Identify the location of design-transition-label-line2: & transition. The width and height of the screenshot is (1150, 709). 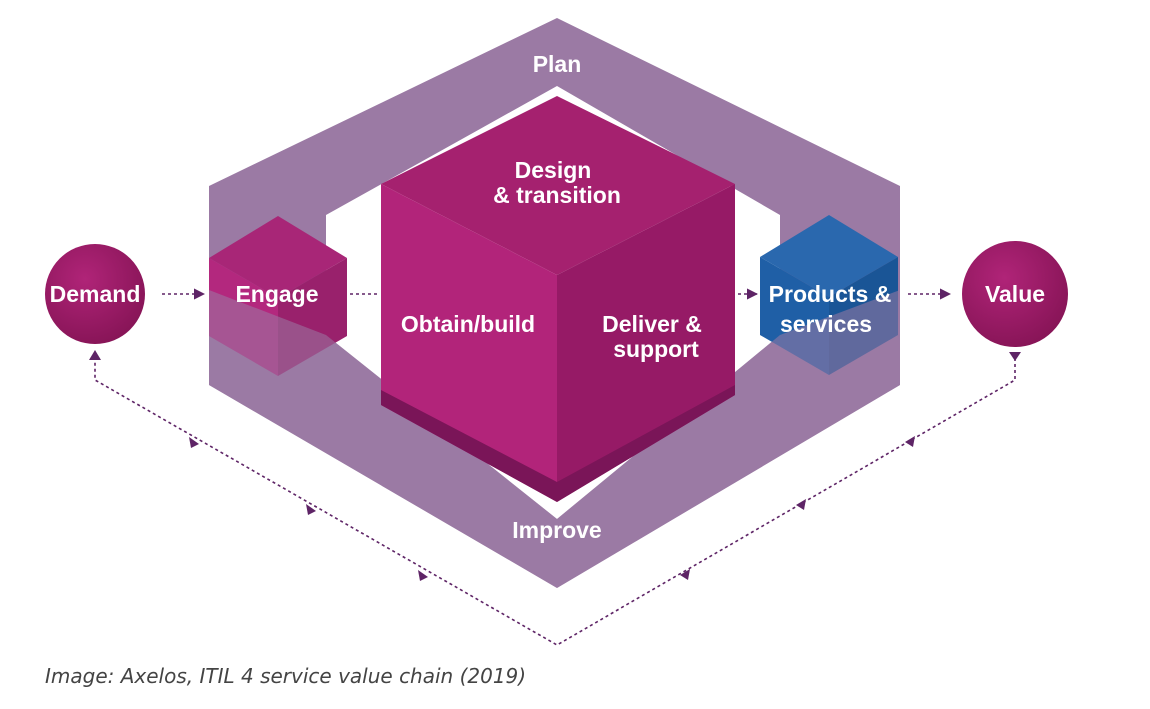
(557, 195).